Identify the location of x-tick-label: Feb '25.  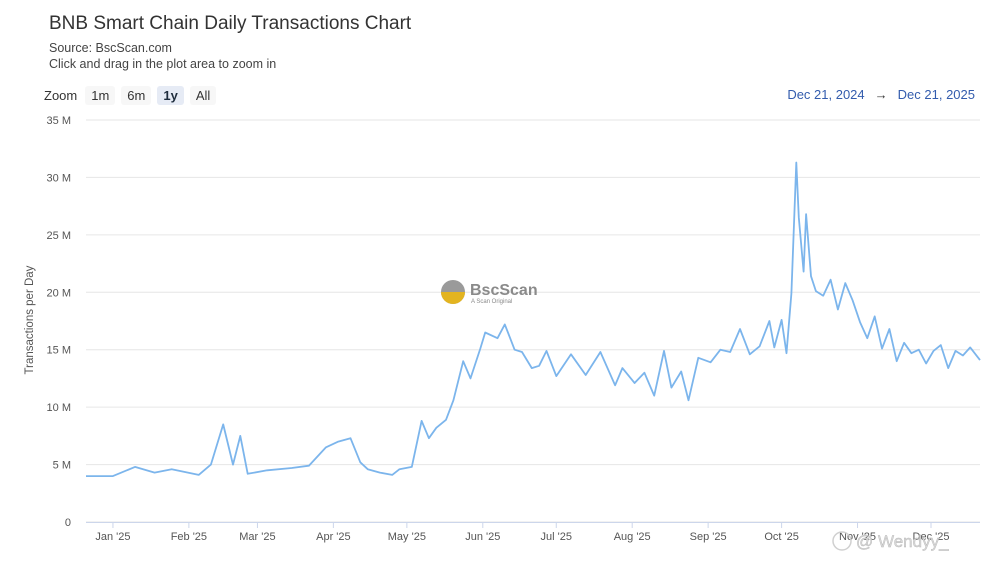
(189, 537).